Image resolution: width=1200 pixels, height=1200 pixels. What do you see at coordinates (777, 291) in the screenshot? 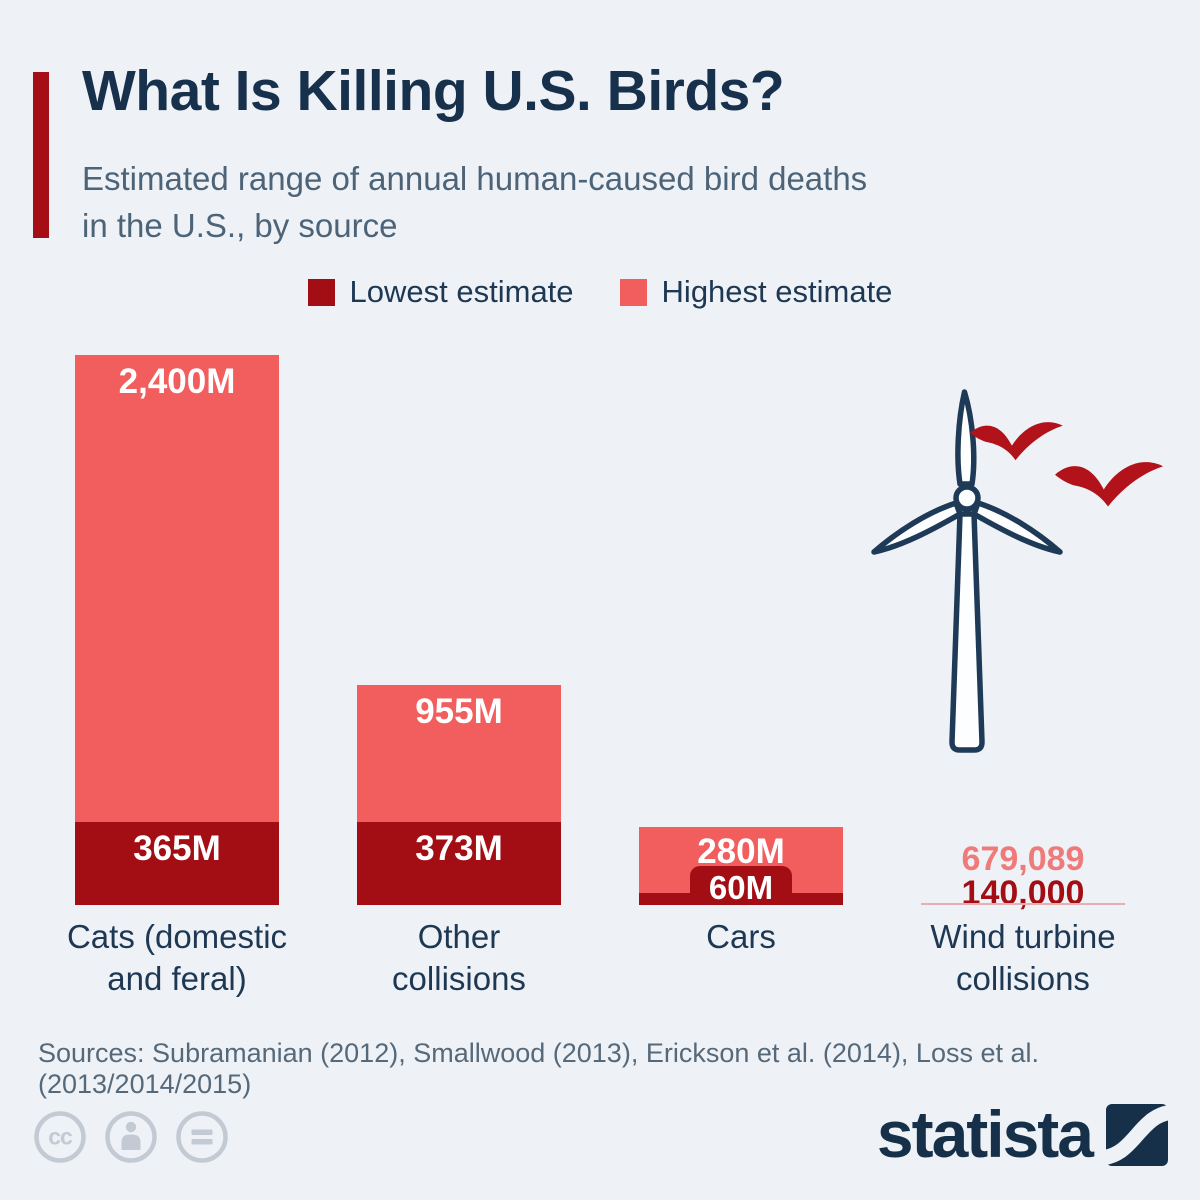
I see `legend-label-highest: Highest estimate` at bounding box center [777, 291].